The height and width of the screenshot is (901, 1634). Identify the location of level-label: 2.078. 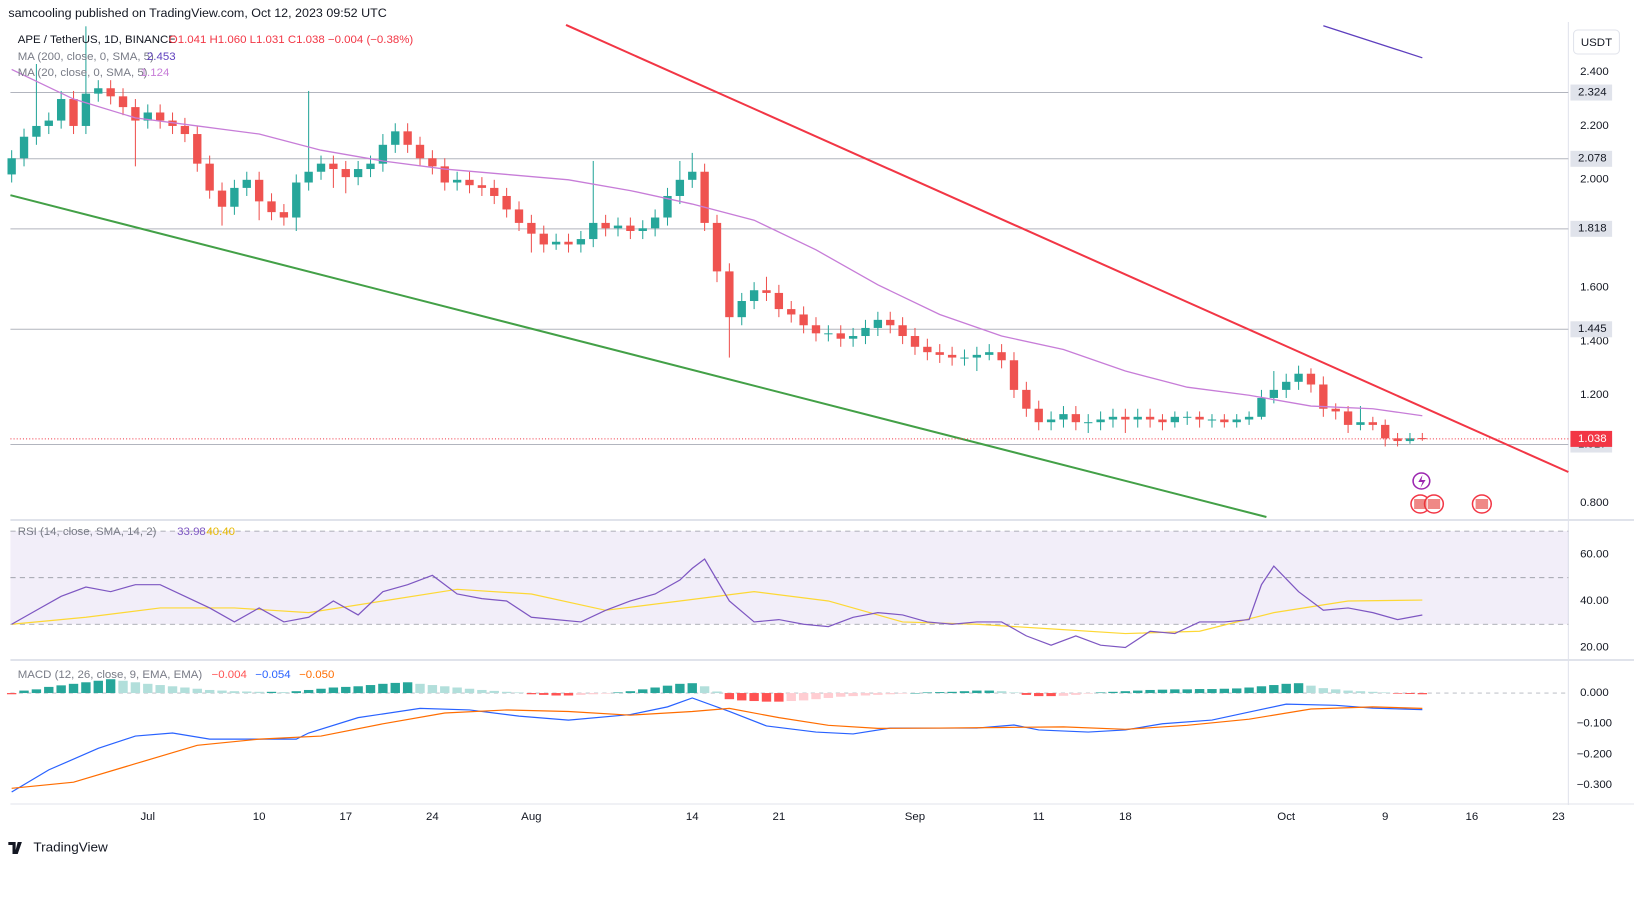
(1592, 159).